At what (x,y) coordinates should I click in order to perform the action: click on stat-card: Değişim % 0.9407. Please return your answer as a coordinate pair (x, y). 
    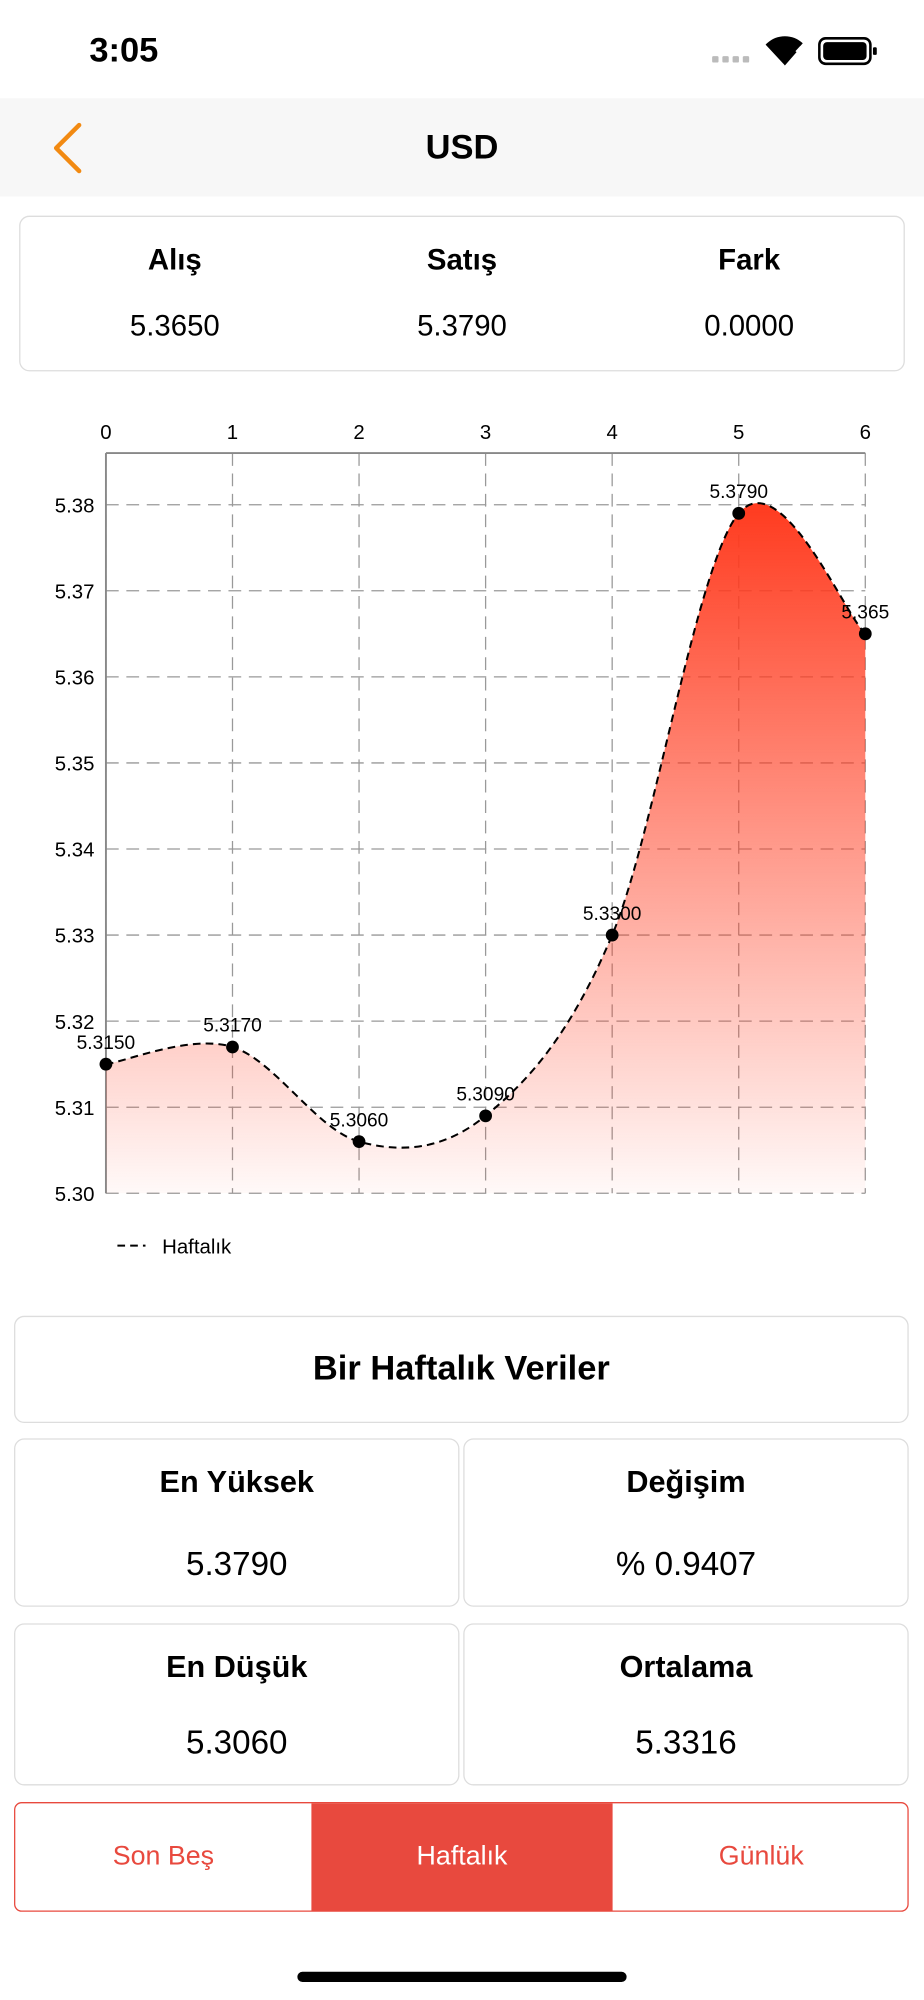
    Looking at the image, I should click on (686, 1522).